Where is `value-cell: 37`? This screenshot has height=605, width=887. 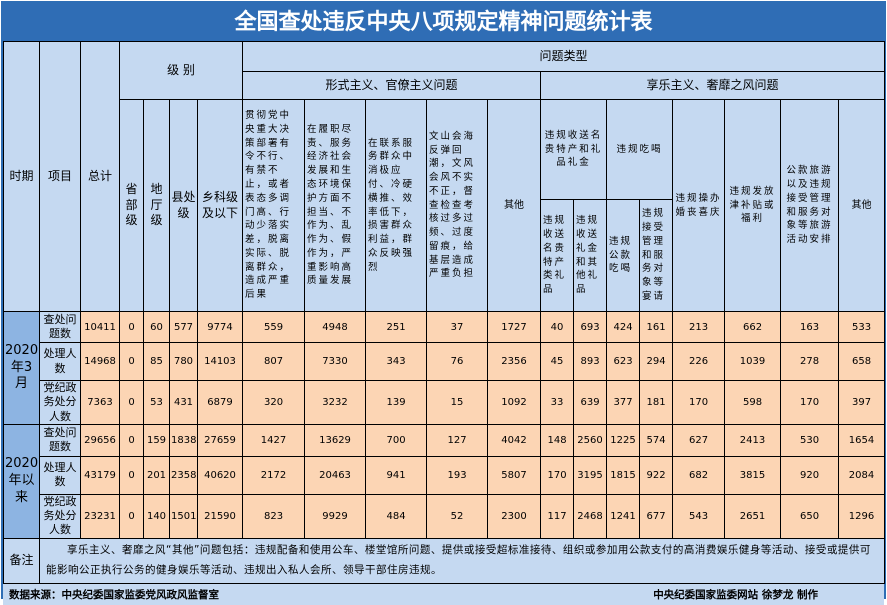
value-cell: 37 is located at coordinates (457, 327).